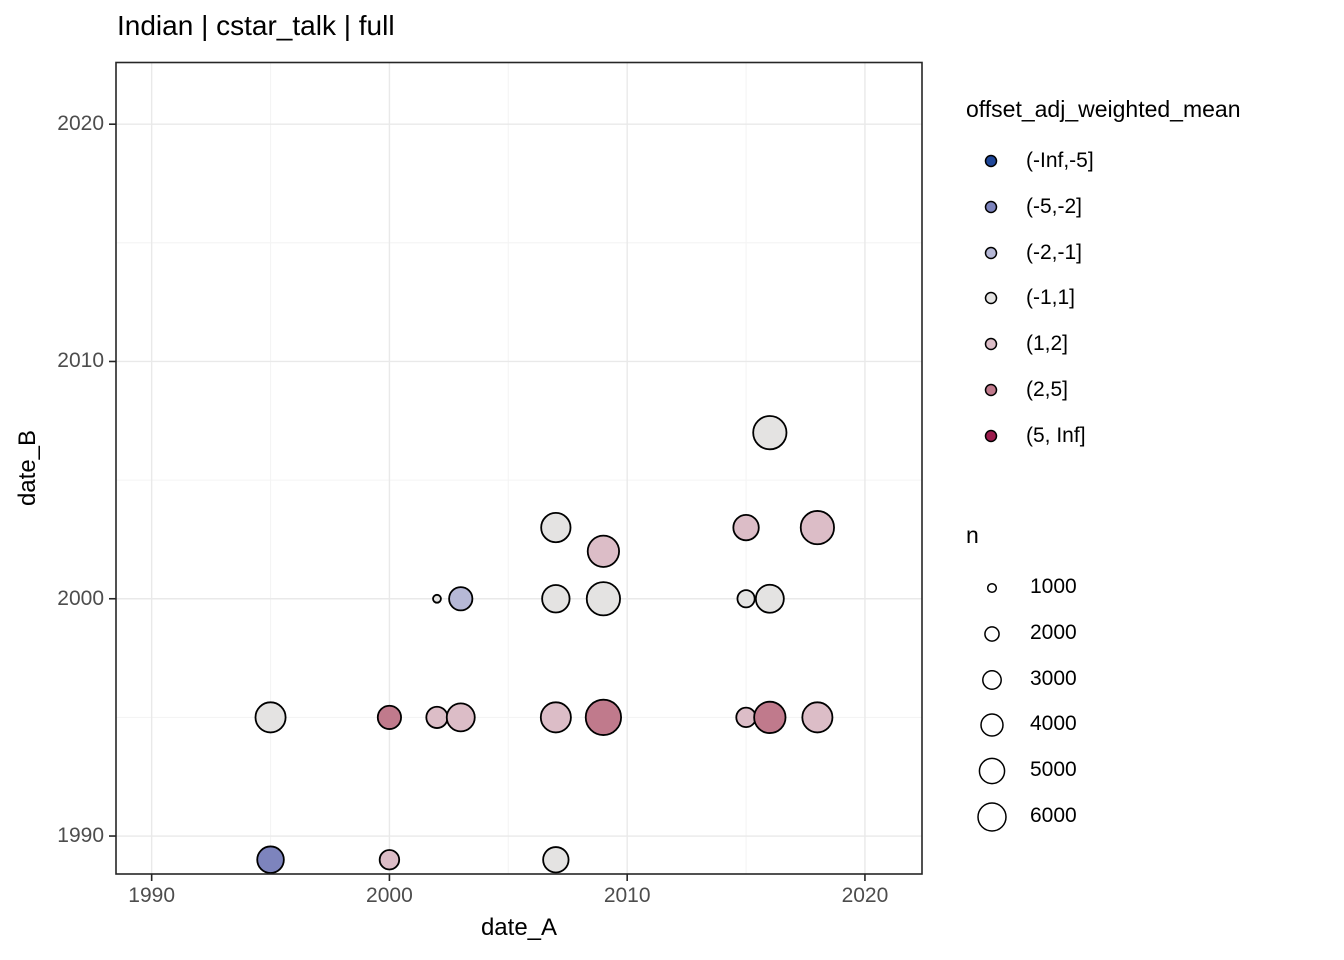 The image size is (1344, 960). I want to click on color-legend-label: (-Inf,-5], so click(1060, 160).